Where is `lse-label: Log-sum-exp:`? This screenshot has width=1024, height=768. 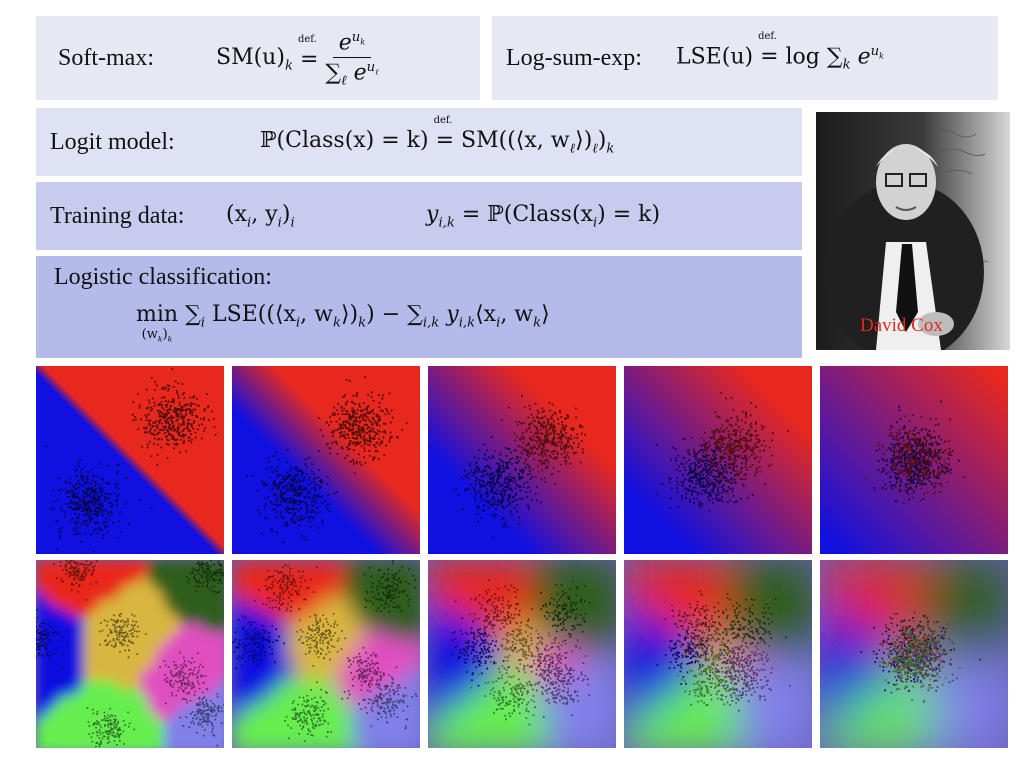
lse-label: Log-sum-exp: is located at coordinates (574, 57).